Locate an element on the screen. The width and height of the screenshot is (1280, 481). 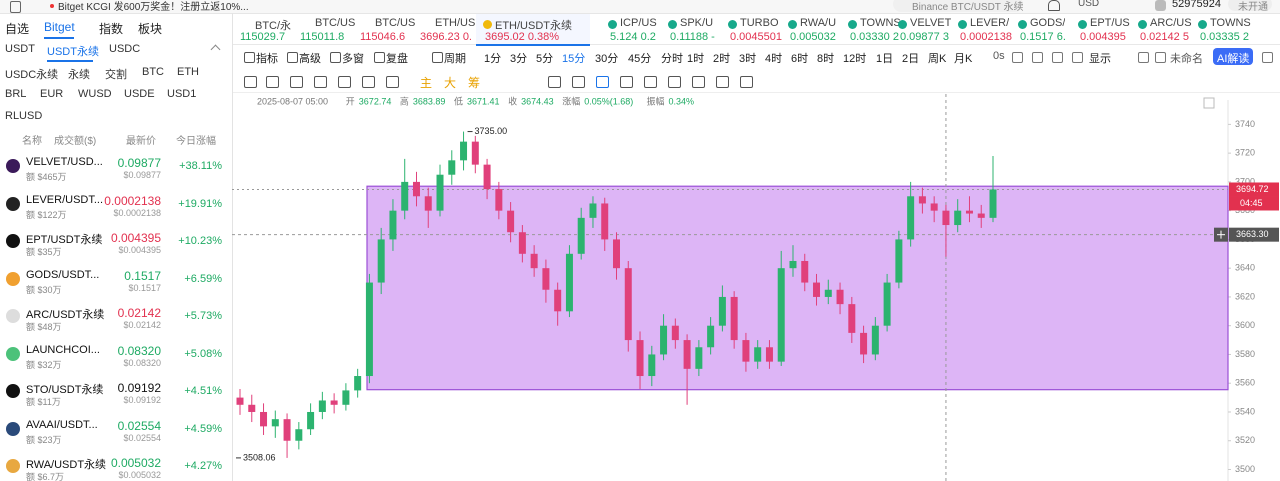
ticker-symbol: TURBO is located at coordinates (759, 23).